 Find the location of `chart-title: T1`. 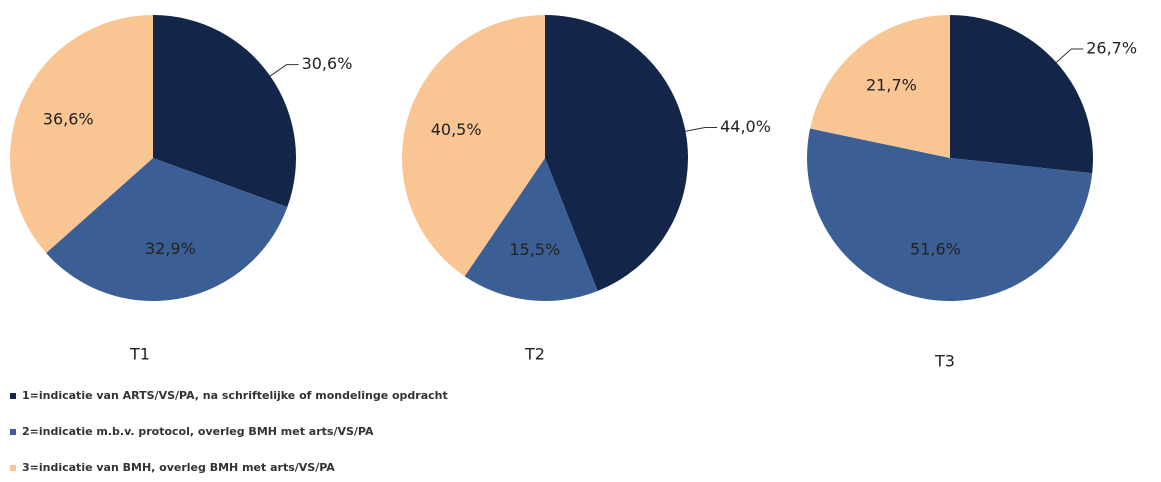

chart-title: T1 is located at coordinates (139, 354).